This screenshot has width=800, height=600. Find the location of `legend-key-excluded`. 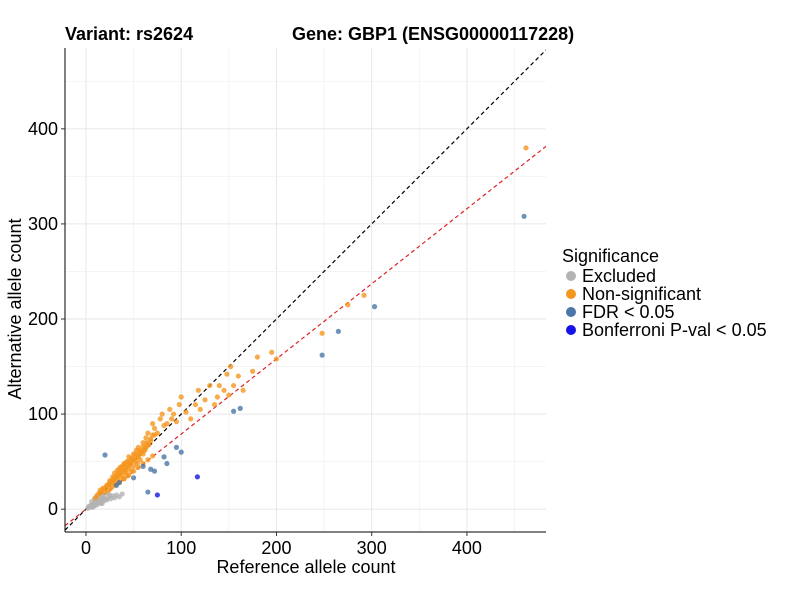

legend-key-excluded is located at coordinates (571, 276).